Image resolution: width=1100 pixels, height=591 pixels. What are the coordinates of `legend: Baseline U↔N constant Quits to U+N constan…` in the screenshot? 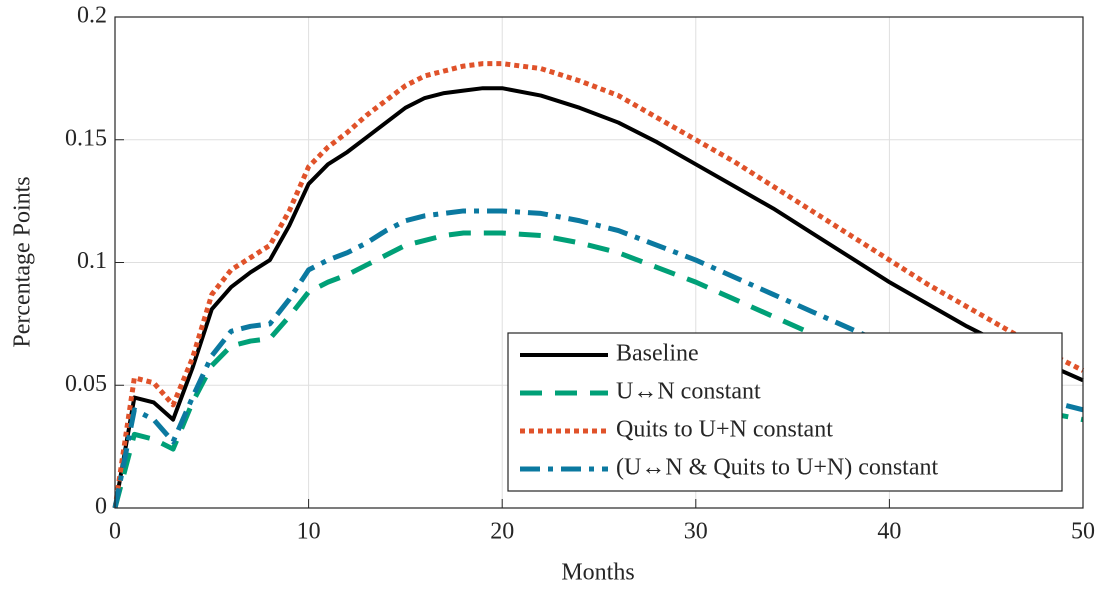 It's located at (785, 412).